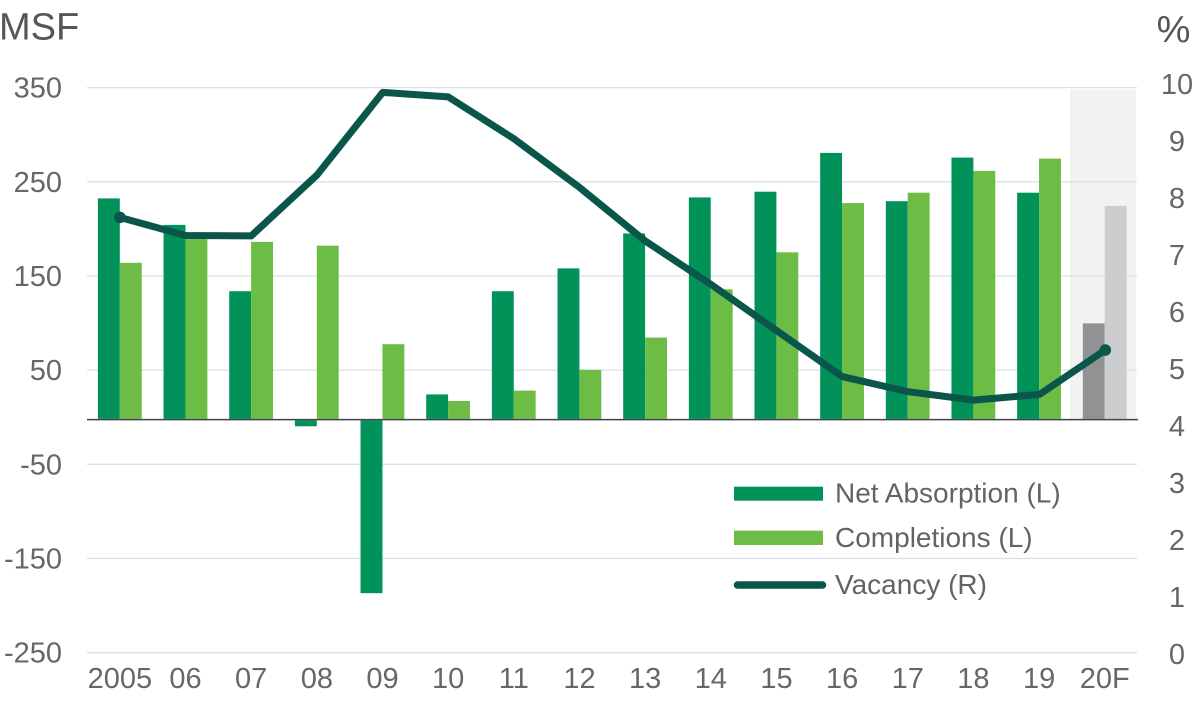  Describe the element at coordinates (33, 560) in the screenshot. I see `svg-text: -150` at that location.